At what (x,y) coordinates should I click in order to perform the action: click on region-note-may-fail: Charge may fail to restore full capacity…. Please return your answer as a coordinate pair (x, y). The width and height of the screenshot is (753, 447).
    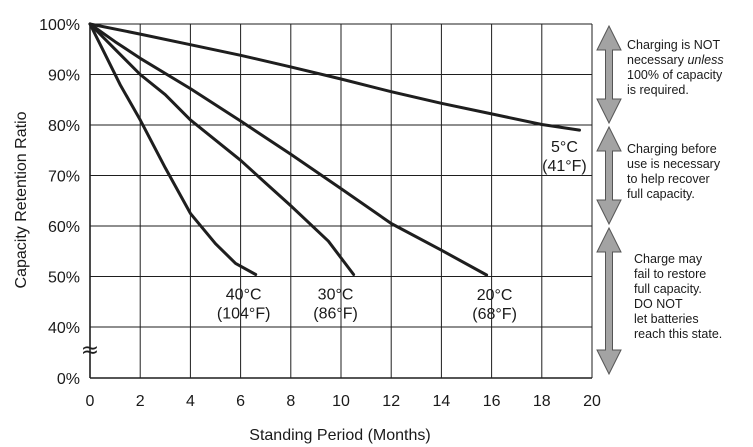
    Looking at the image, I should click on (678, 297).